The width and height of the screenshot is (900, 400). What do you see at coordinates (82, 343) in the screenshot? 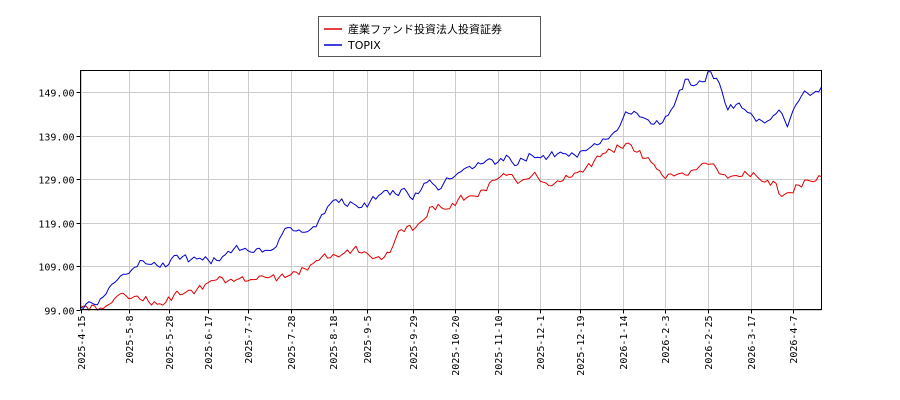
I see `x-tick-label: 2025-4-15` at bounding box center [82, 343].